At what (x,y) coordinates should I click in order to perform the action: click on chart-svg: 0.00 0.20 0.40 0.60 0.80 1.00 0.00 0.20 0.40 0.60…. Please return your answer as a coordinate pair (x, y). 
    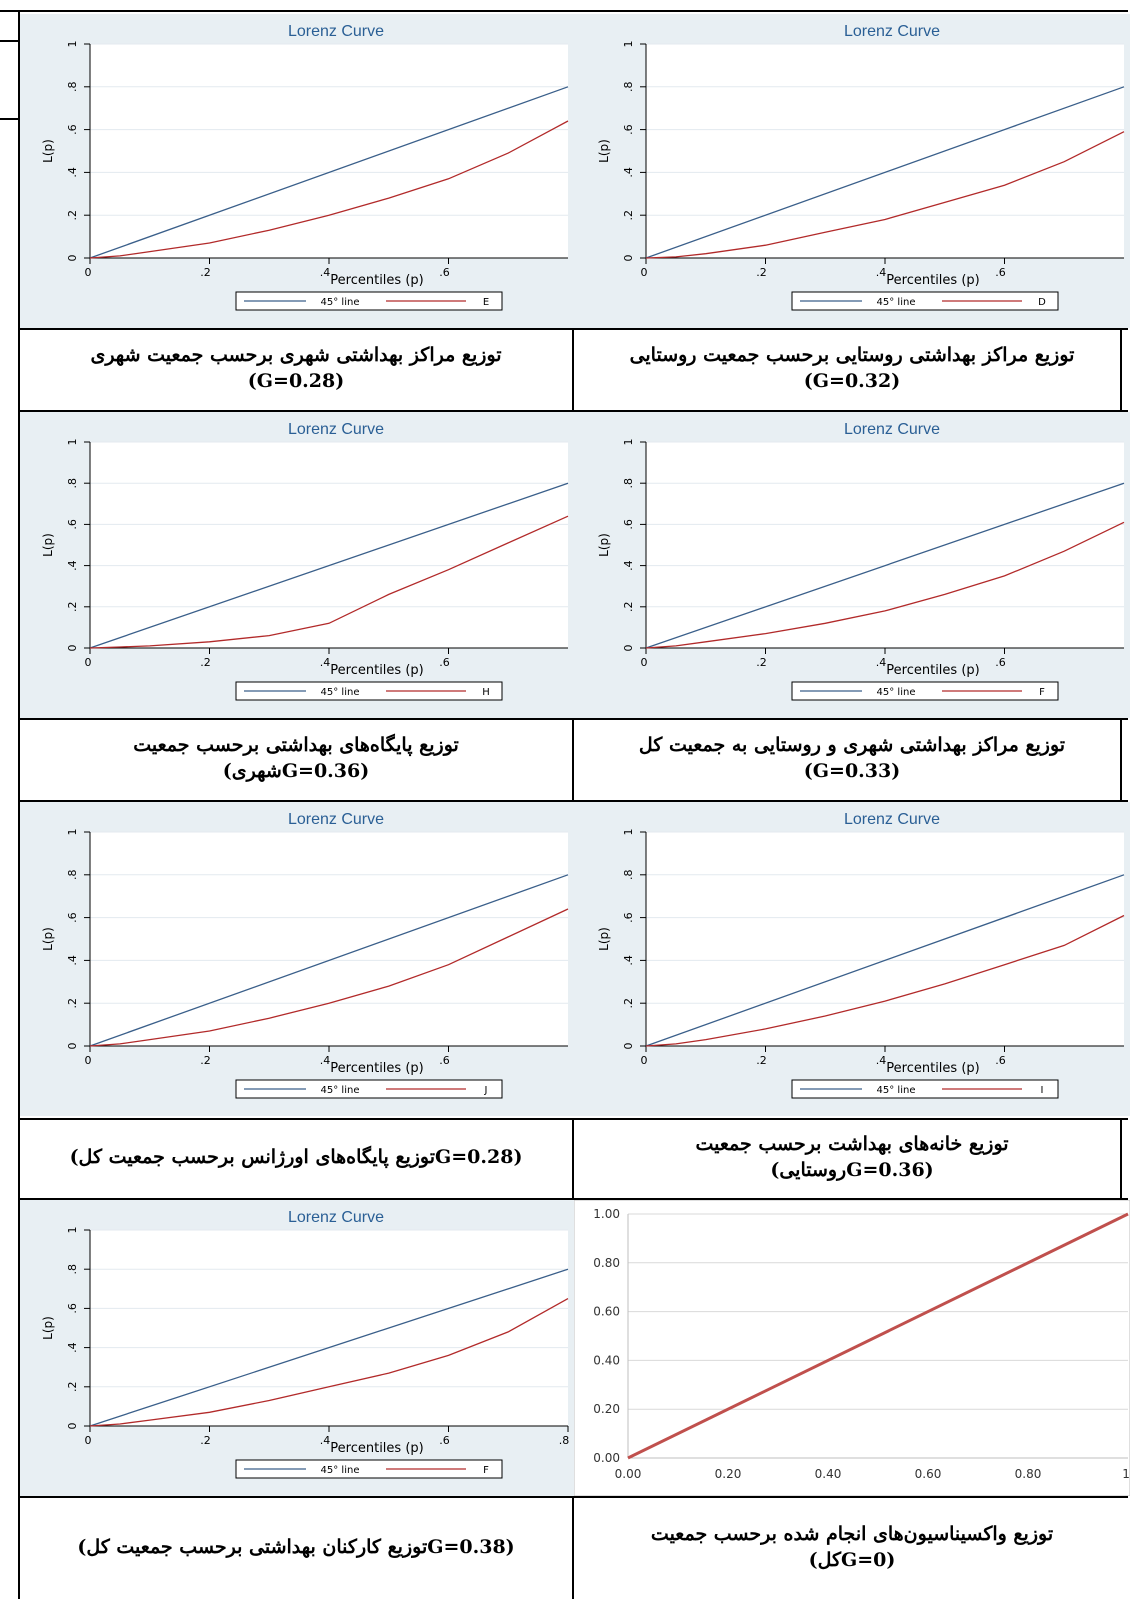
    Looking at the image, I should click on (852, 1348).